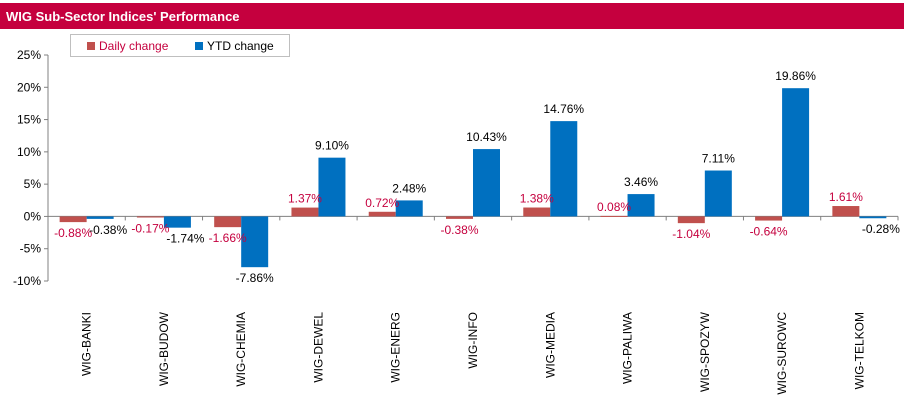 Image resolution: width=904 pixels, height=405 pixels. I want to click on chart-title-bar: WIG Sub-Sector Indices' Performance, so click(452, 16).